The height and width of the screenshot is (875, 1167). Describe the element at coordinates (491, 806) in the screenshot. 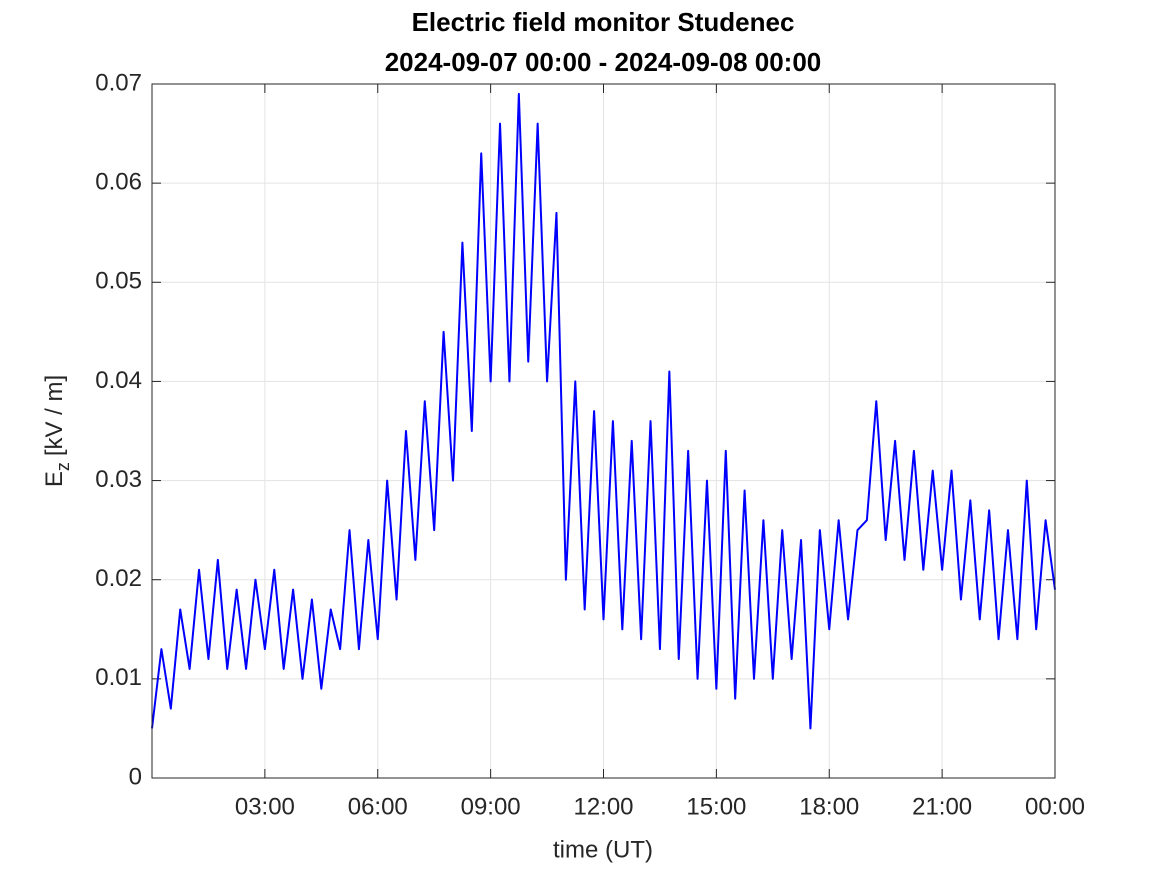

I see `x-tick-label: 09:00` at that location.